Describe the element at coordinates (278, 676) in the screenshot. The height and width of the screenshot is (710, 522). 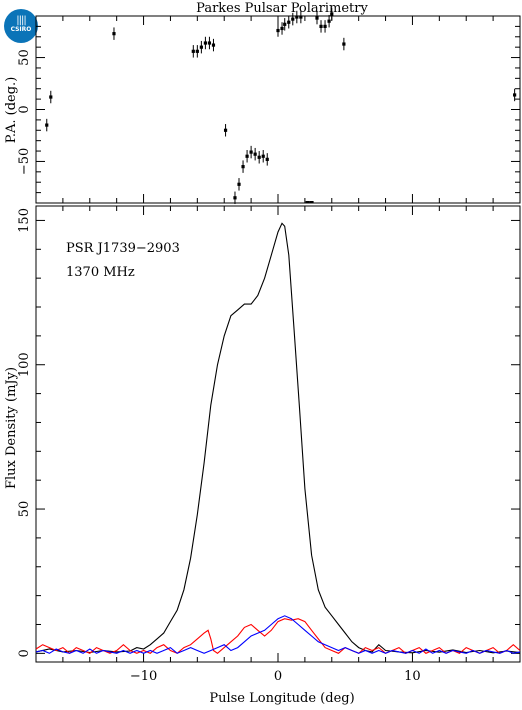
I see `x-tick-label: 0` at that location.